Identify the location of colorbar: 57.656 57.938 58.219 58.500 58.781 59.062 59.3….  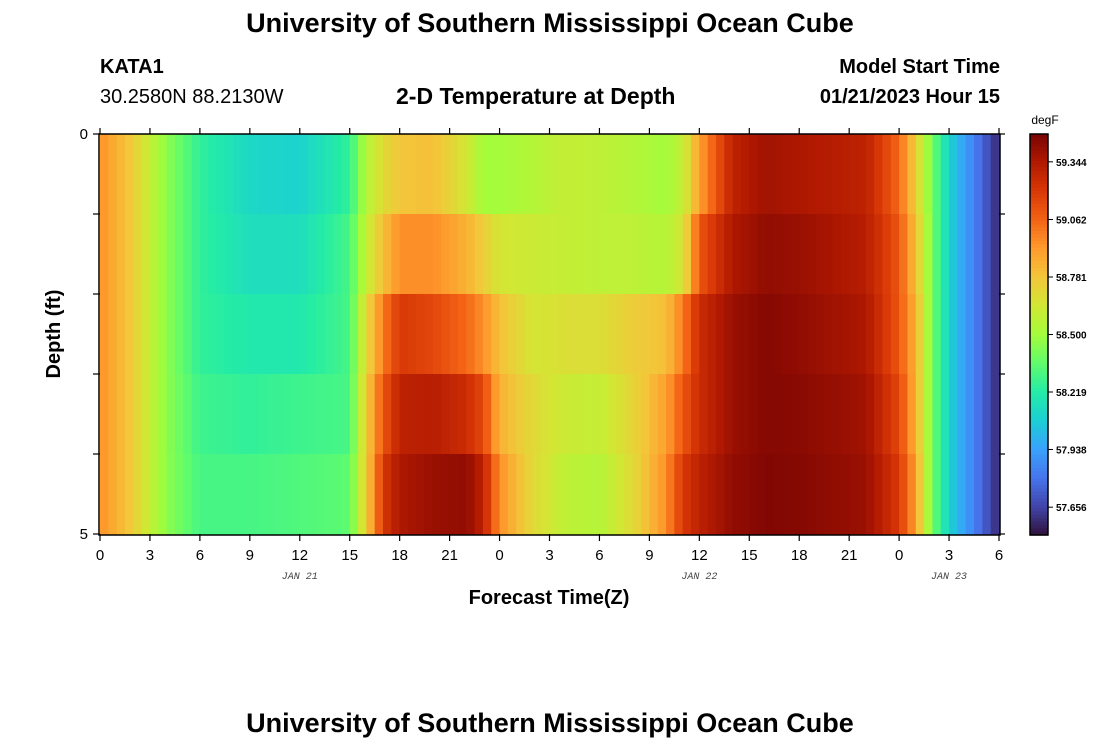
(1058, 324).